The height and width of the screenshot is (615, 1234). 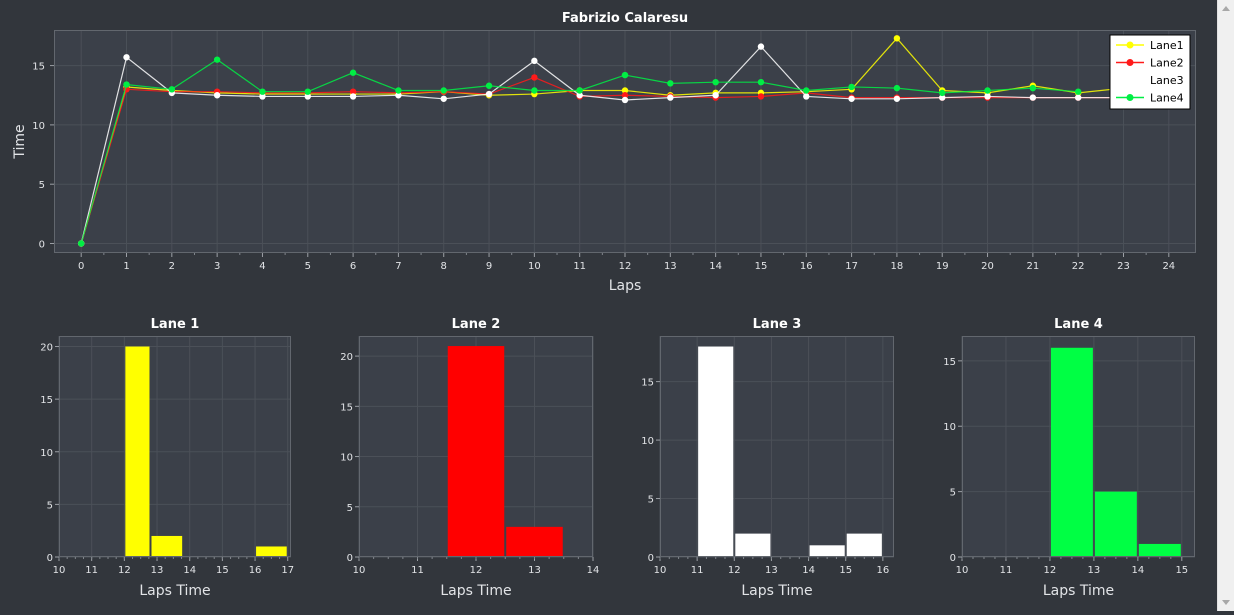 What do you see at coordinates (271, 551) in the screenshot?
I see `hist-1-bar` at bounding box center [271, 551].